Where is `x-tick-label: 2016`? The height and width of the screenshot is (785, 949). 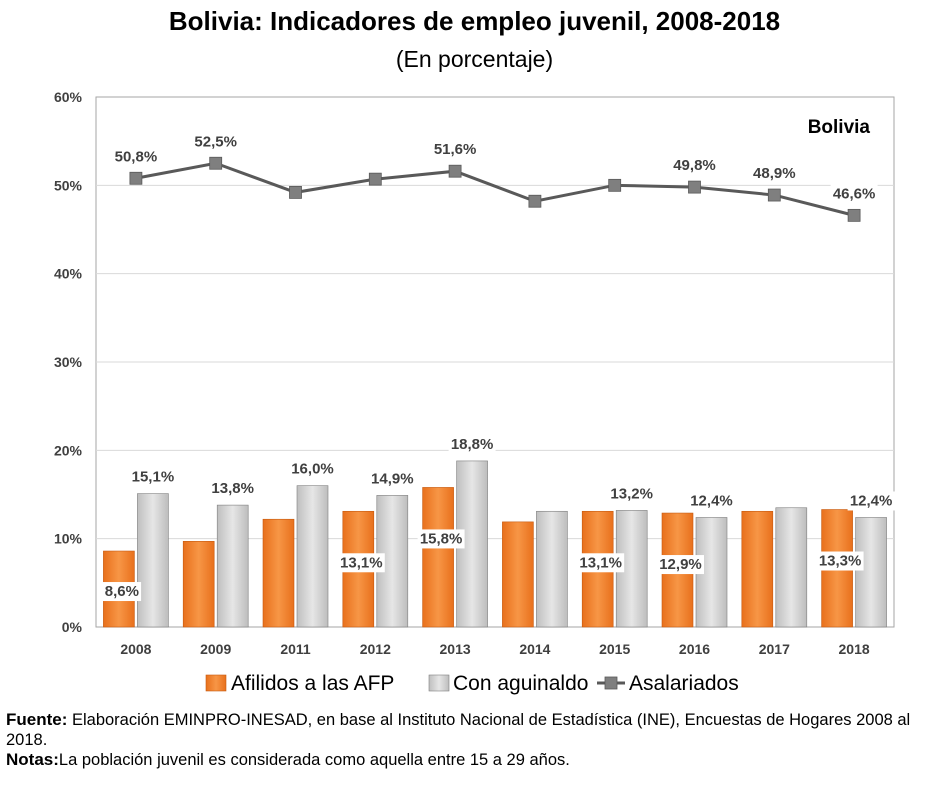 x-tick-label: 2016 is located at coordinates (694, 649).